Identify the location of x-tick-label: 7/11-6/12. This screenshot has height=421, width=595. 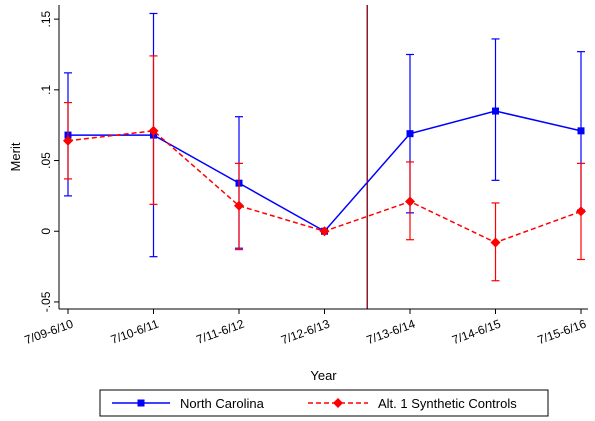
(220, 332).